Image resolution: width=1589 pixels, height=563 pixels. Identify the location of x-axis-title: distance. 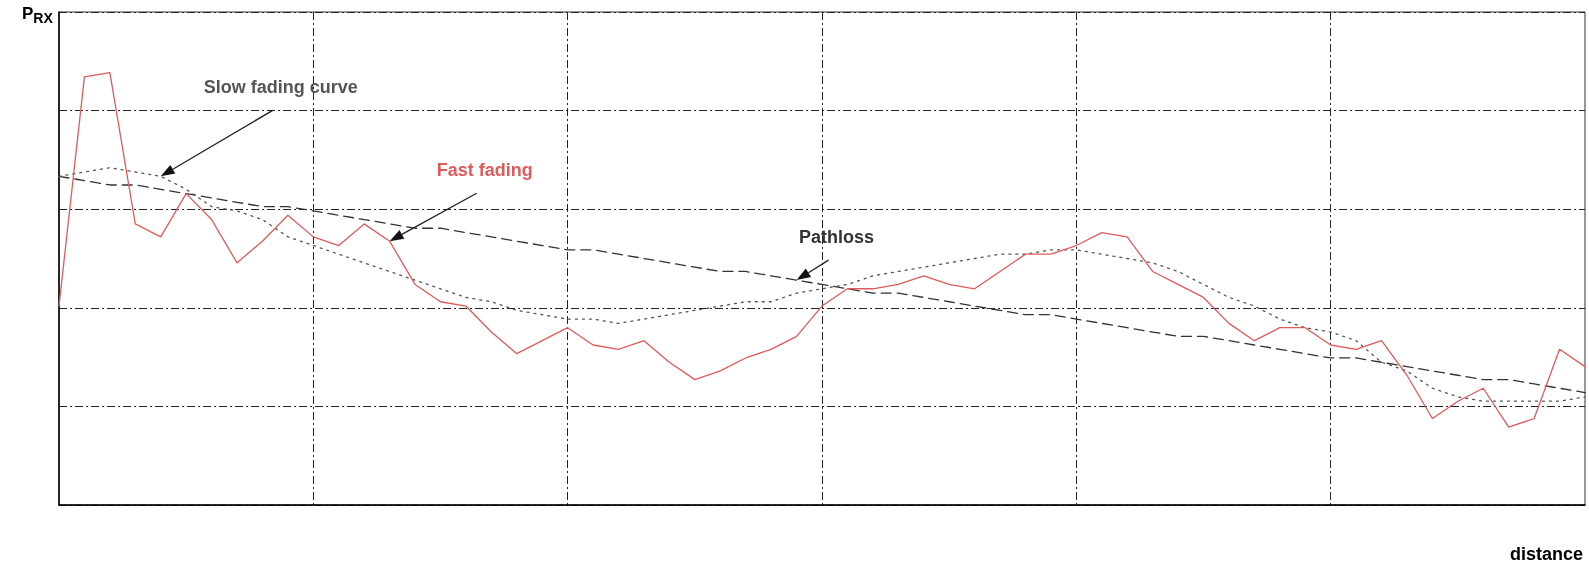
(1547, 553).